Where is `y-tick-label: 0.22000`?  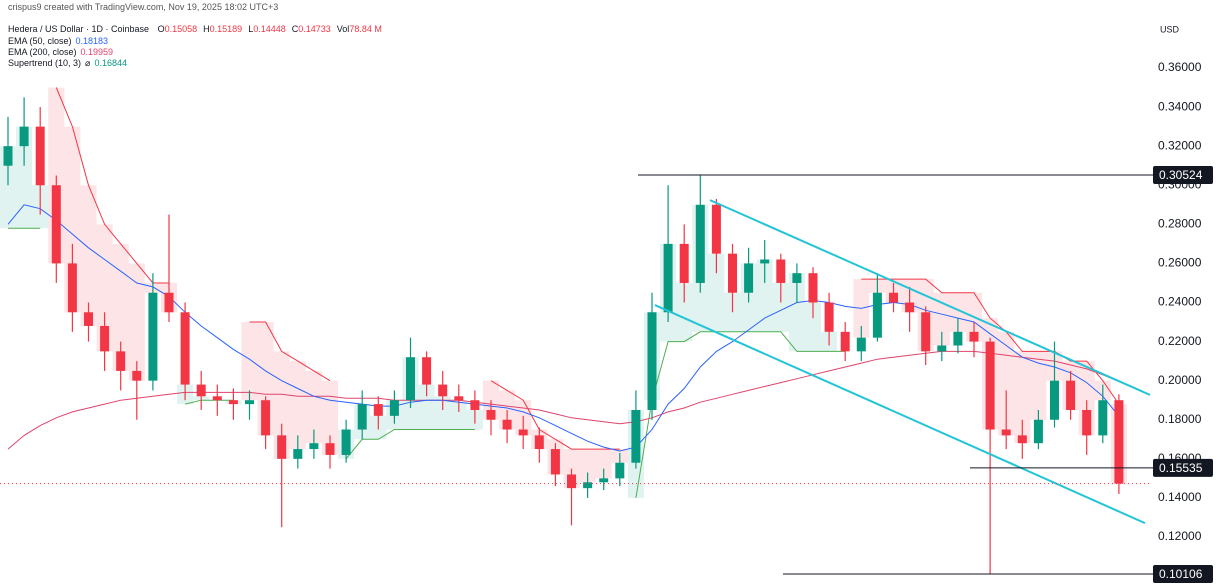 y-tick-label: 0.22000 is located at coordinates (1180, 341).